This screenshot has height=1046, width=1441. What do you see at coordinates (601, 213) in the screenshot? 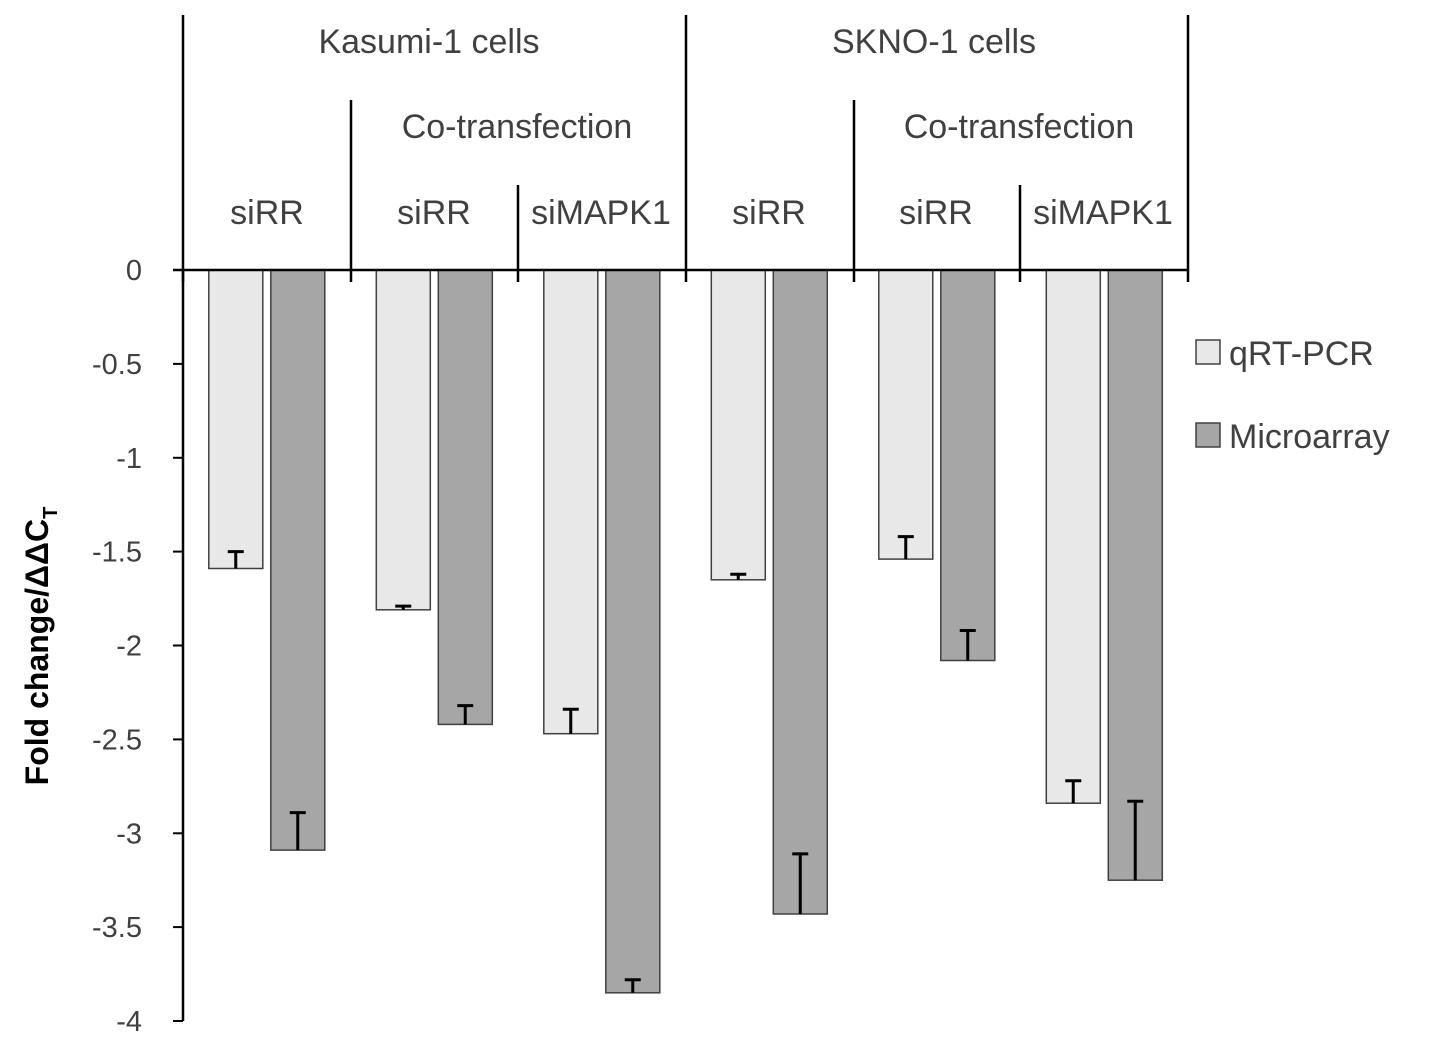
I see `header-condition-3: siMAPK1` at bounding box center [601, 213].